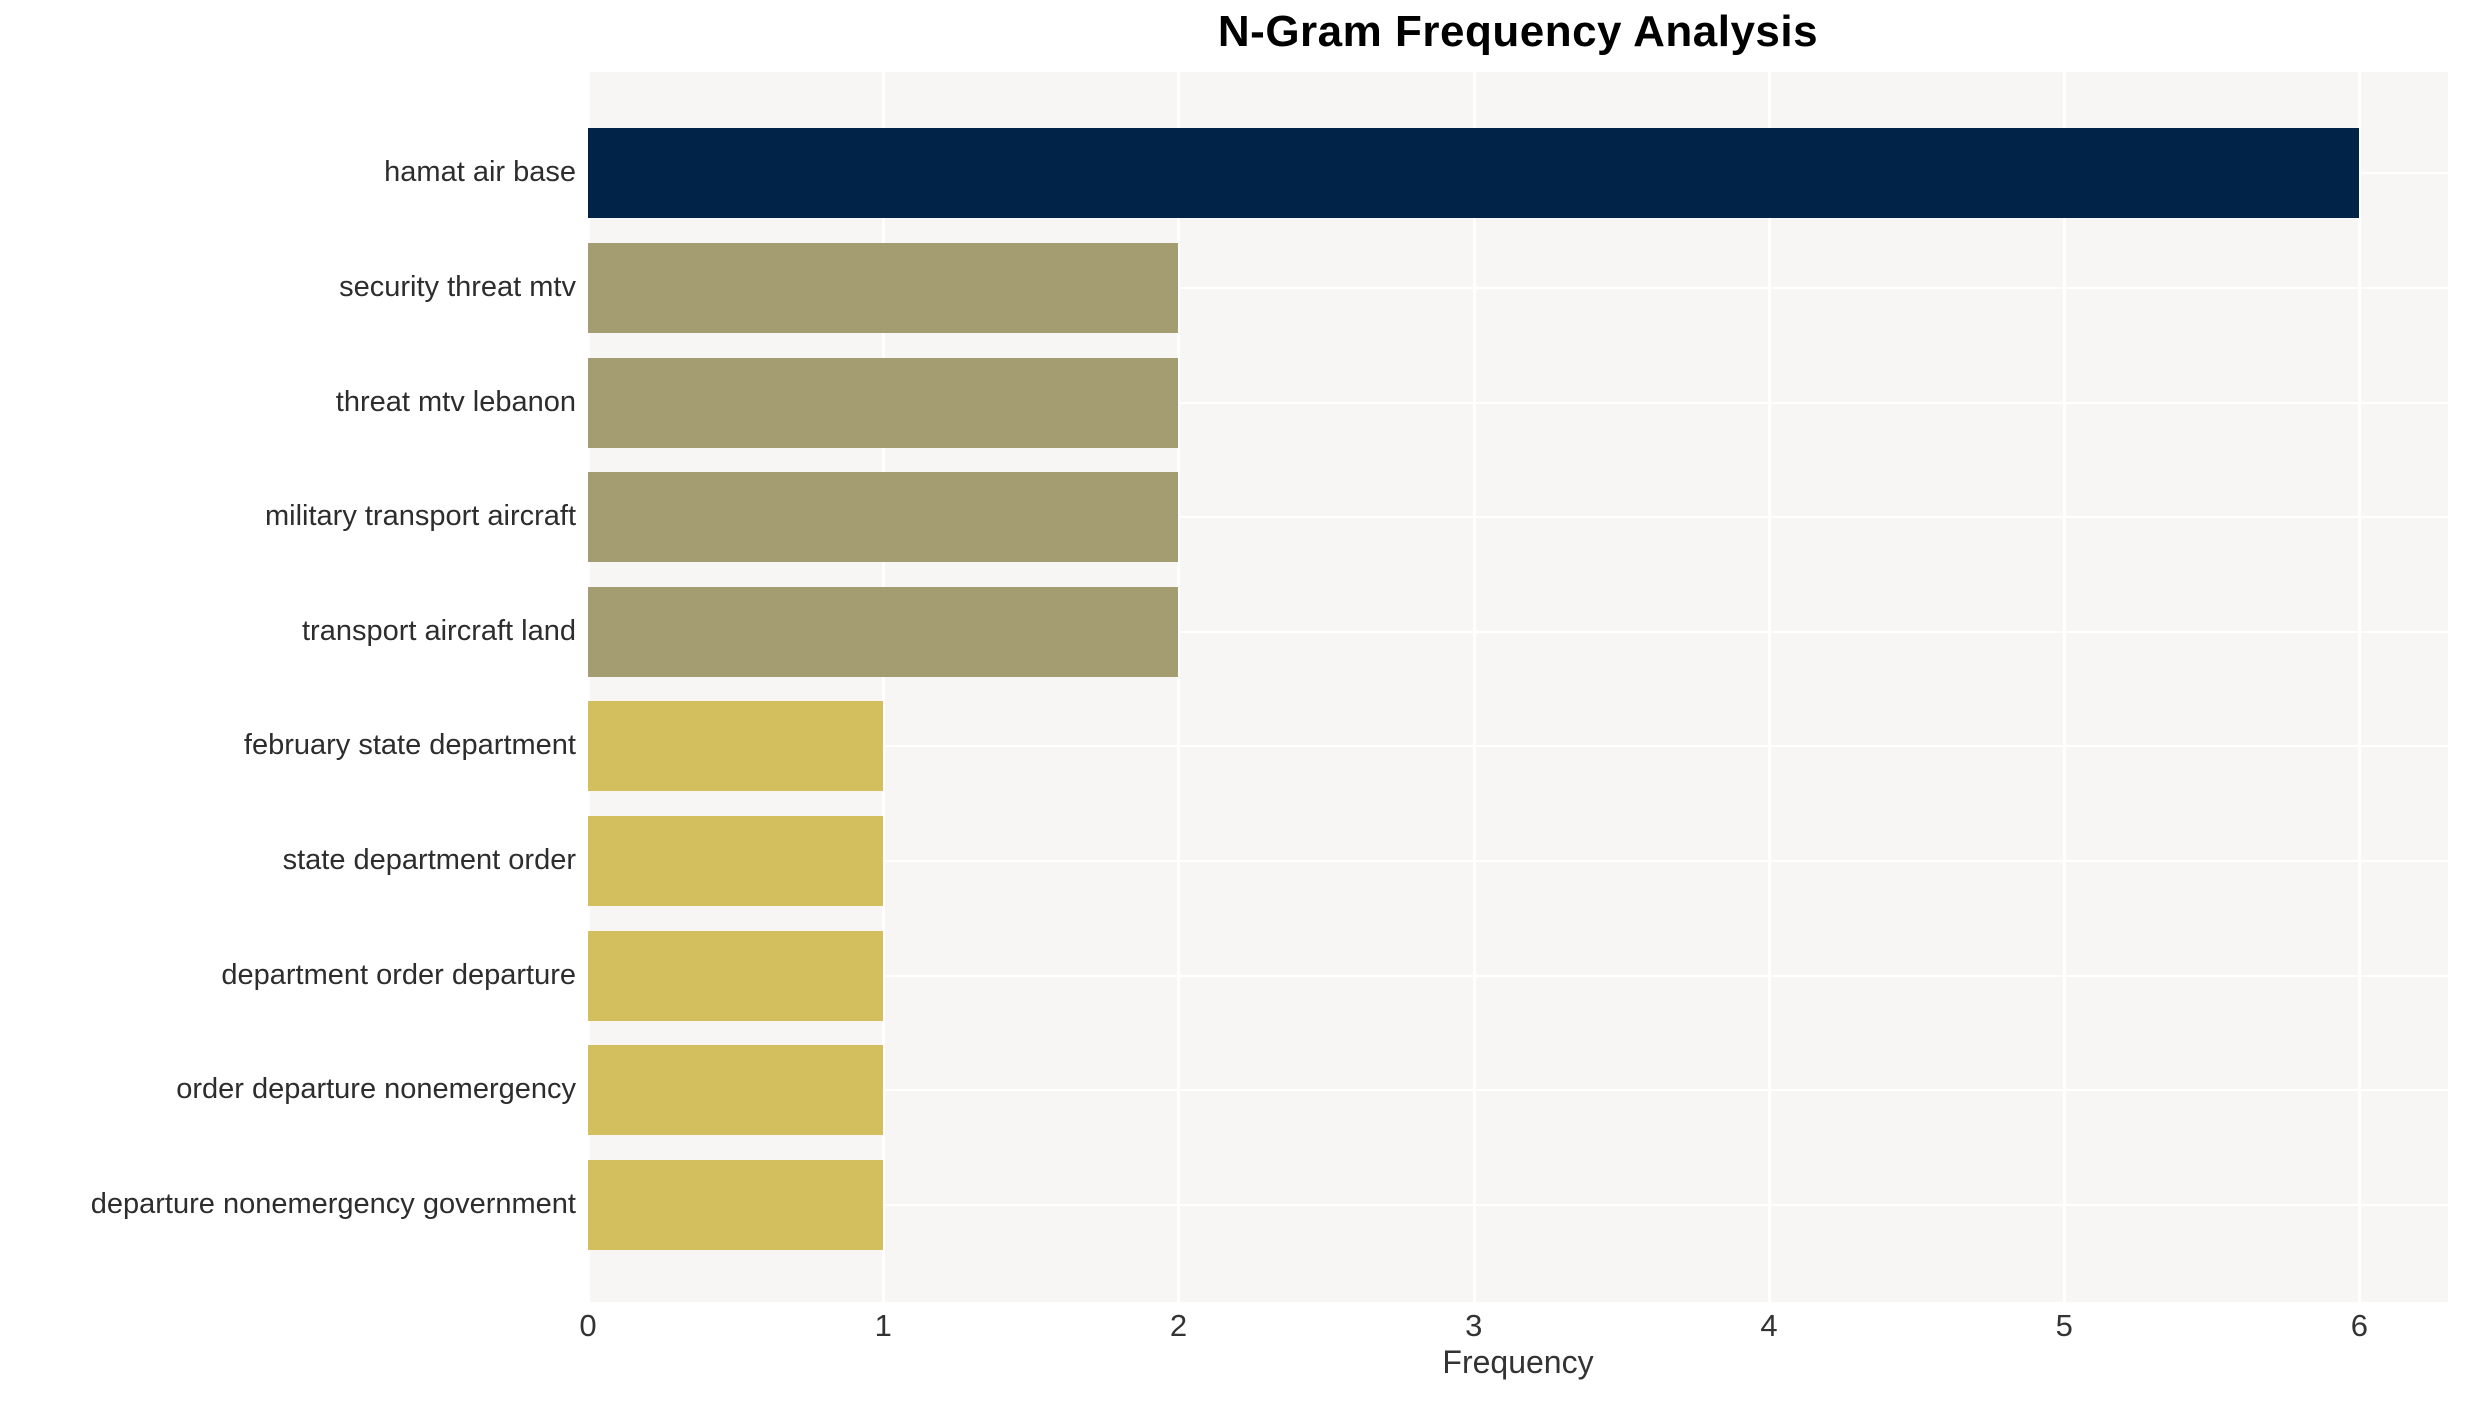  Describe the element at coordinates (333, 1203) in the screenshot. I see `y-tick-label: departure nonemergency government` at that location.